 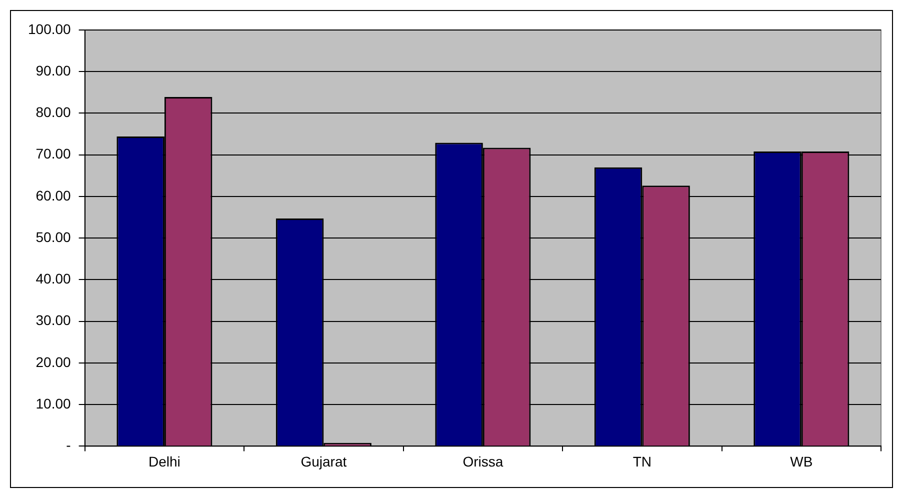 I want to click on y-tick-label: -, so click(x=69, y=445).